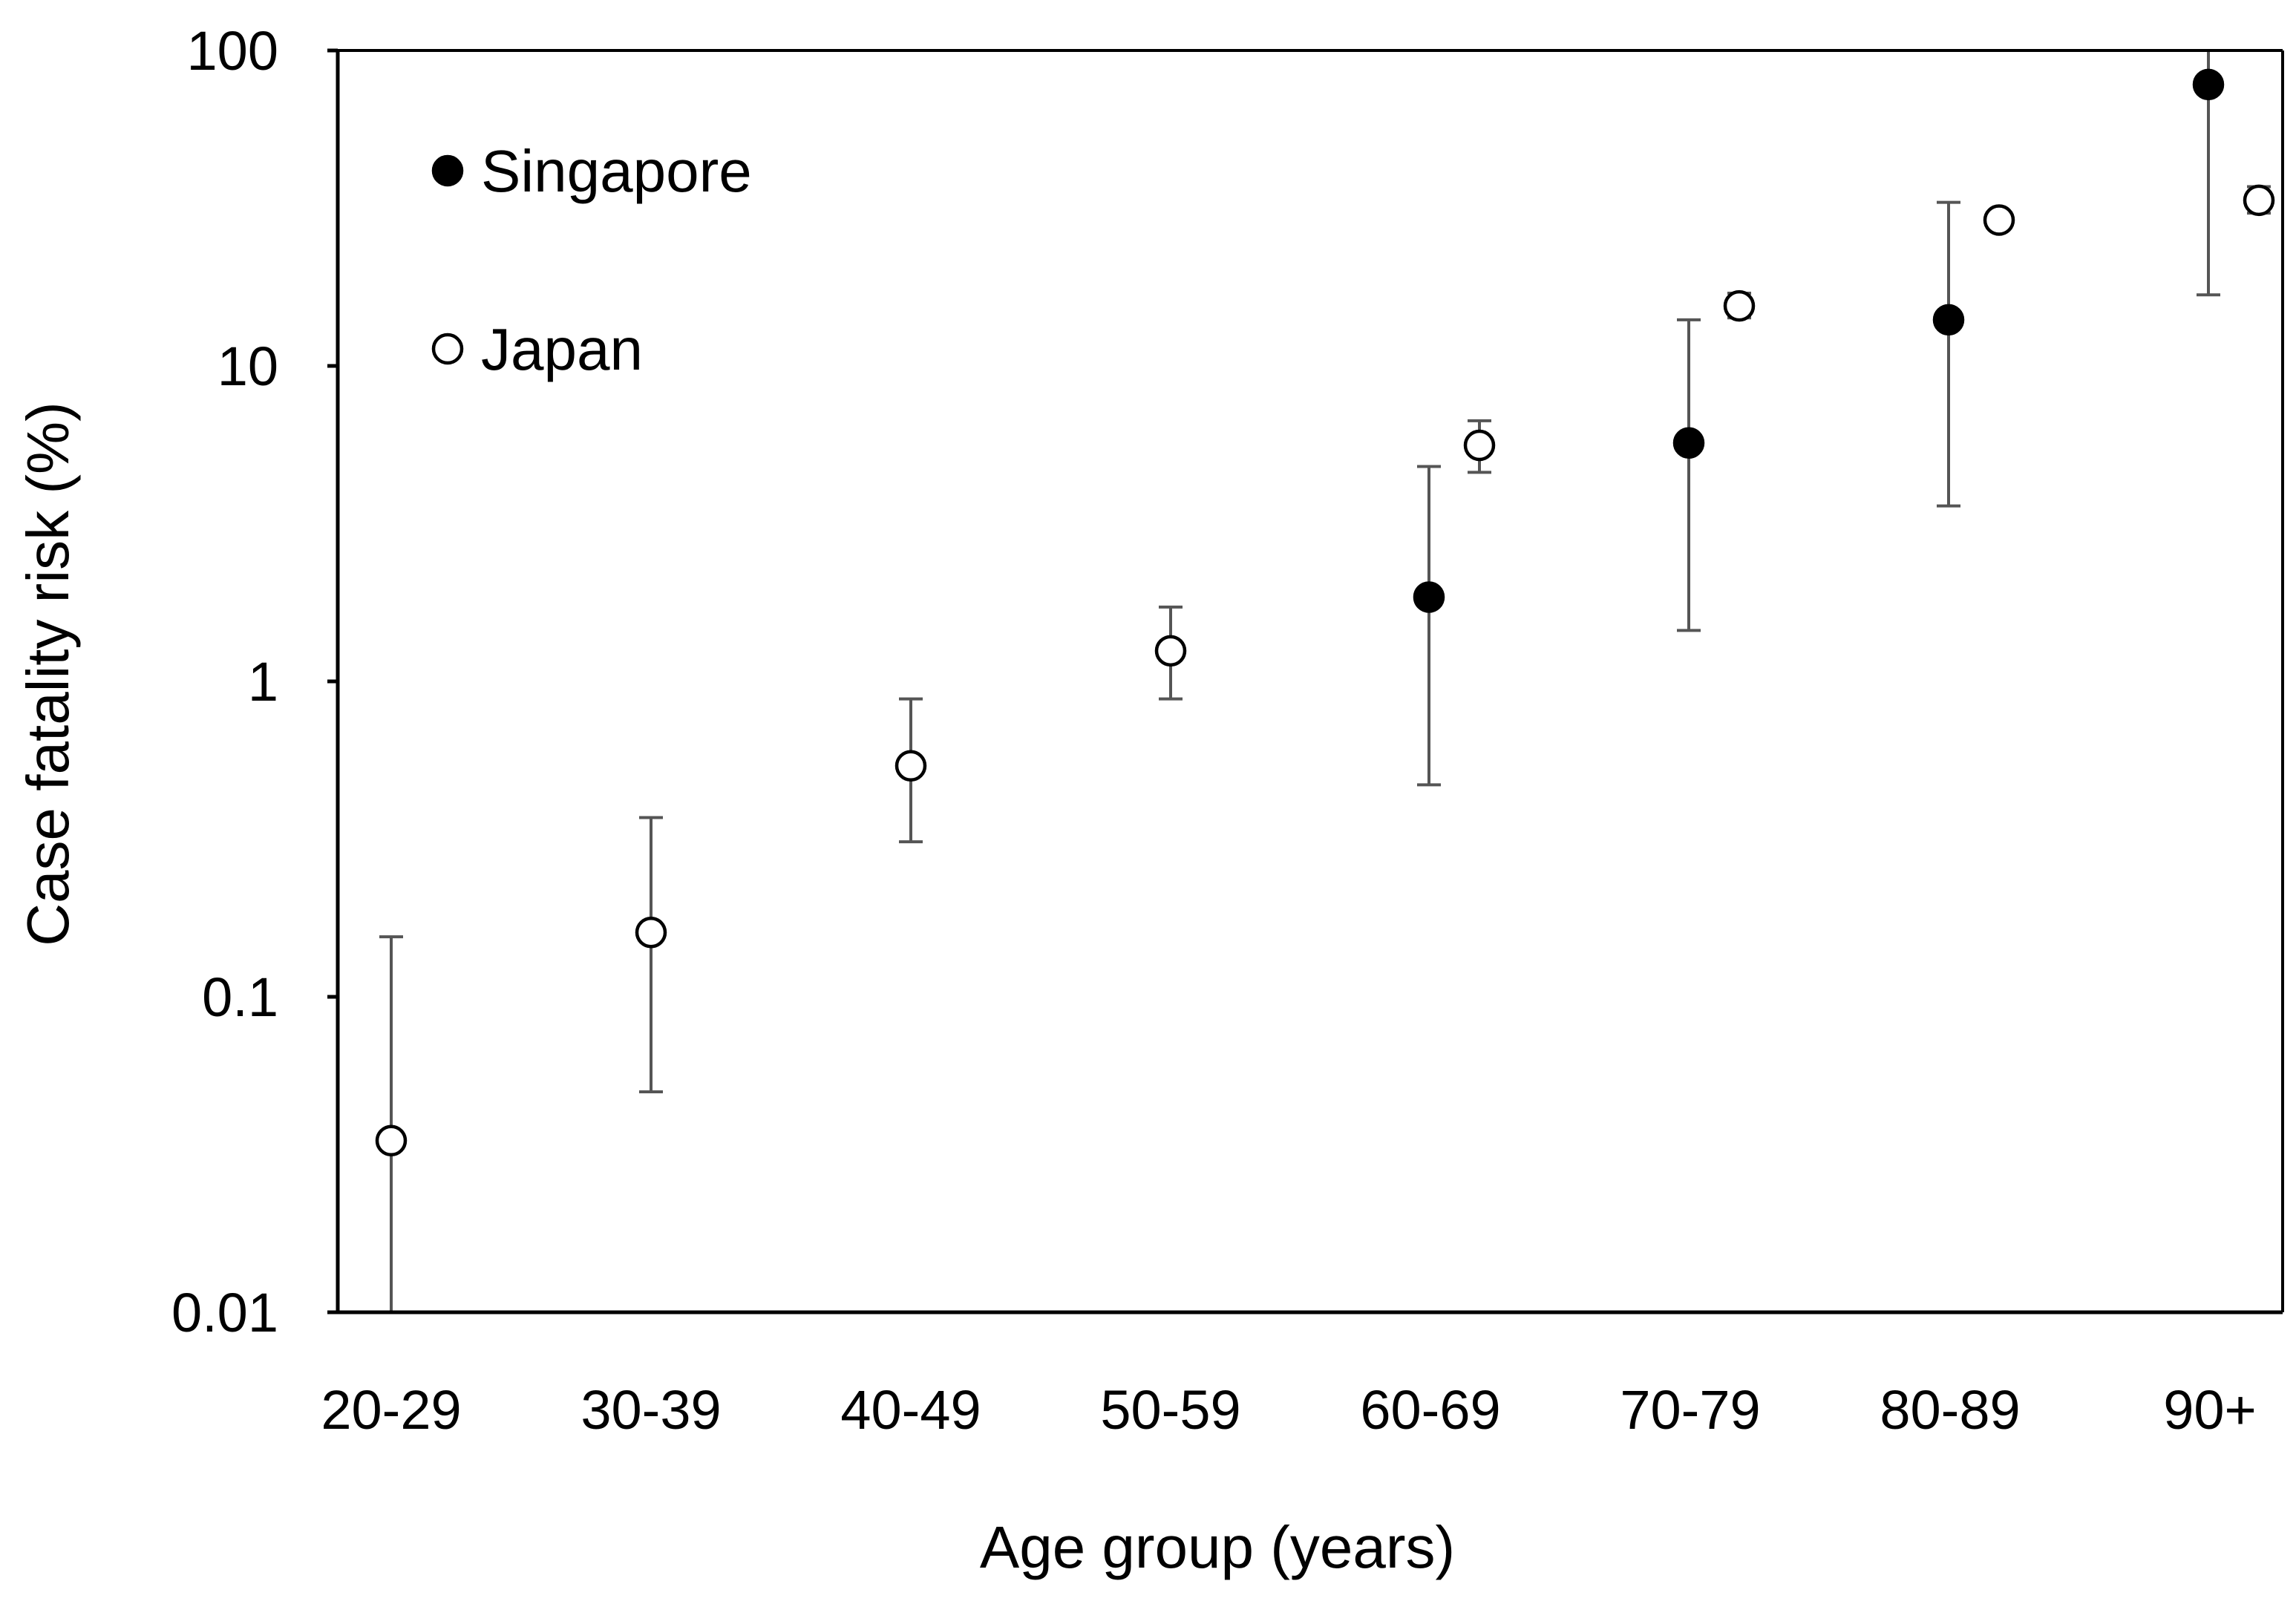 The width and height of the screenshot is (2296, 1601). What do you see at coordinates (1170, 1410) in the screenshot?
I see `x-tick-label: 50-59` at bounding box center [1170, 1410].